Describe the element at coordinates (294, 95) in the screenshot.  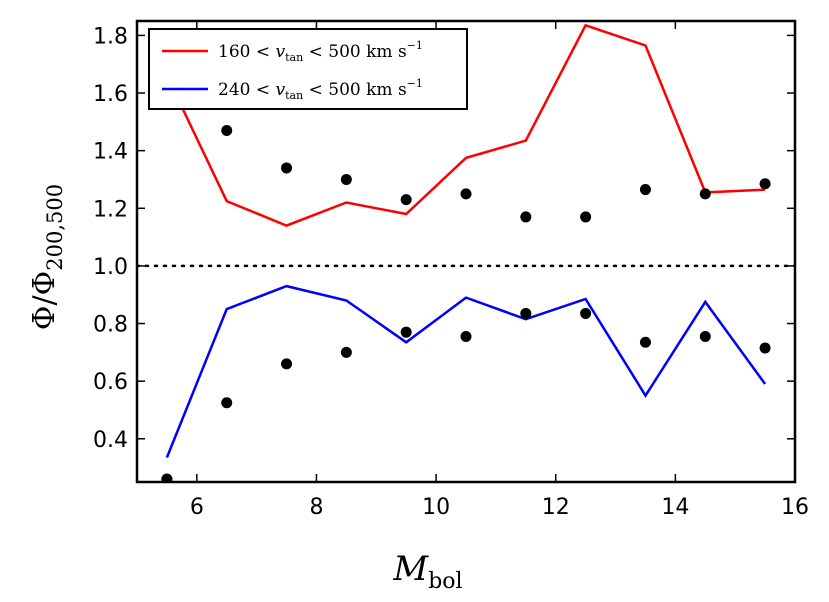
I see `legend-blue-sub: tan` at that location.